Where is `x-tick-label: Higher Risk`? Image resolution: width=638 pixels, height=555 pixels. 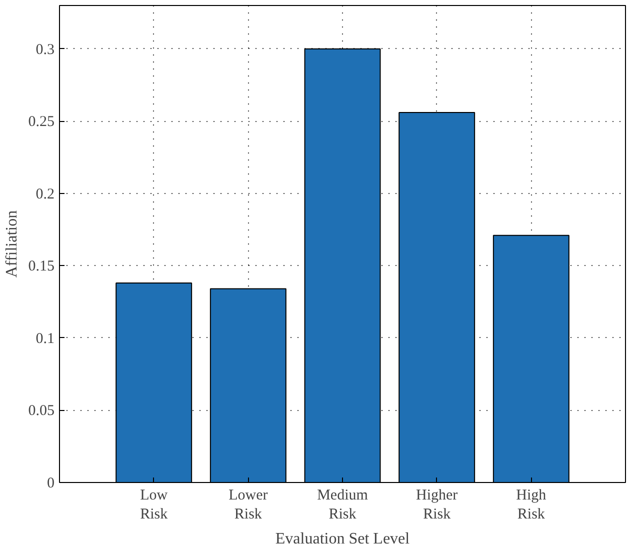 x-tick-label: Higher Risk is located at coordinates (437, 505).